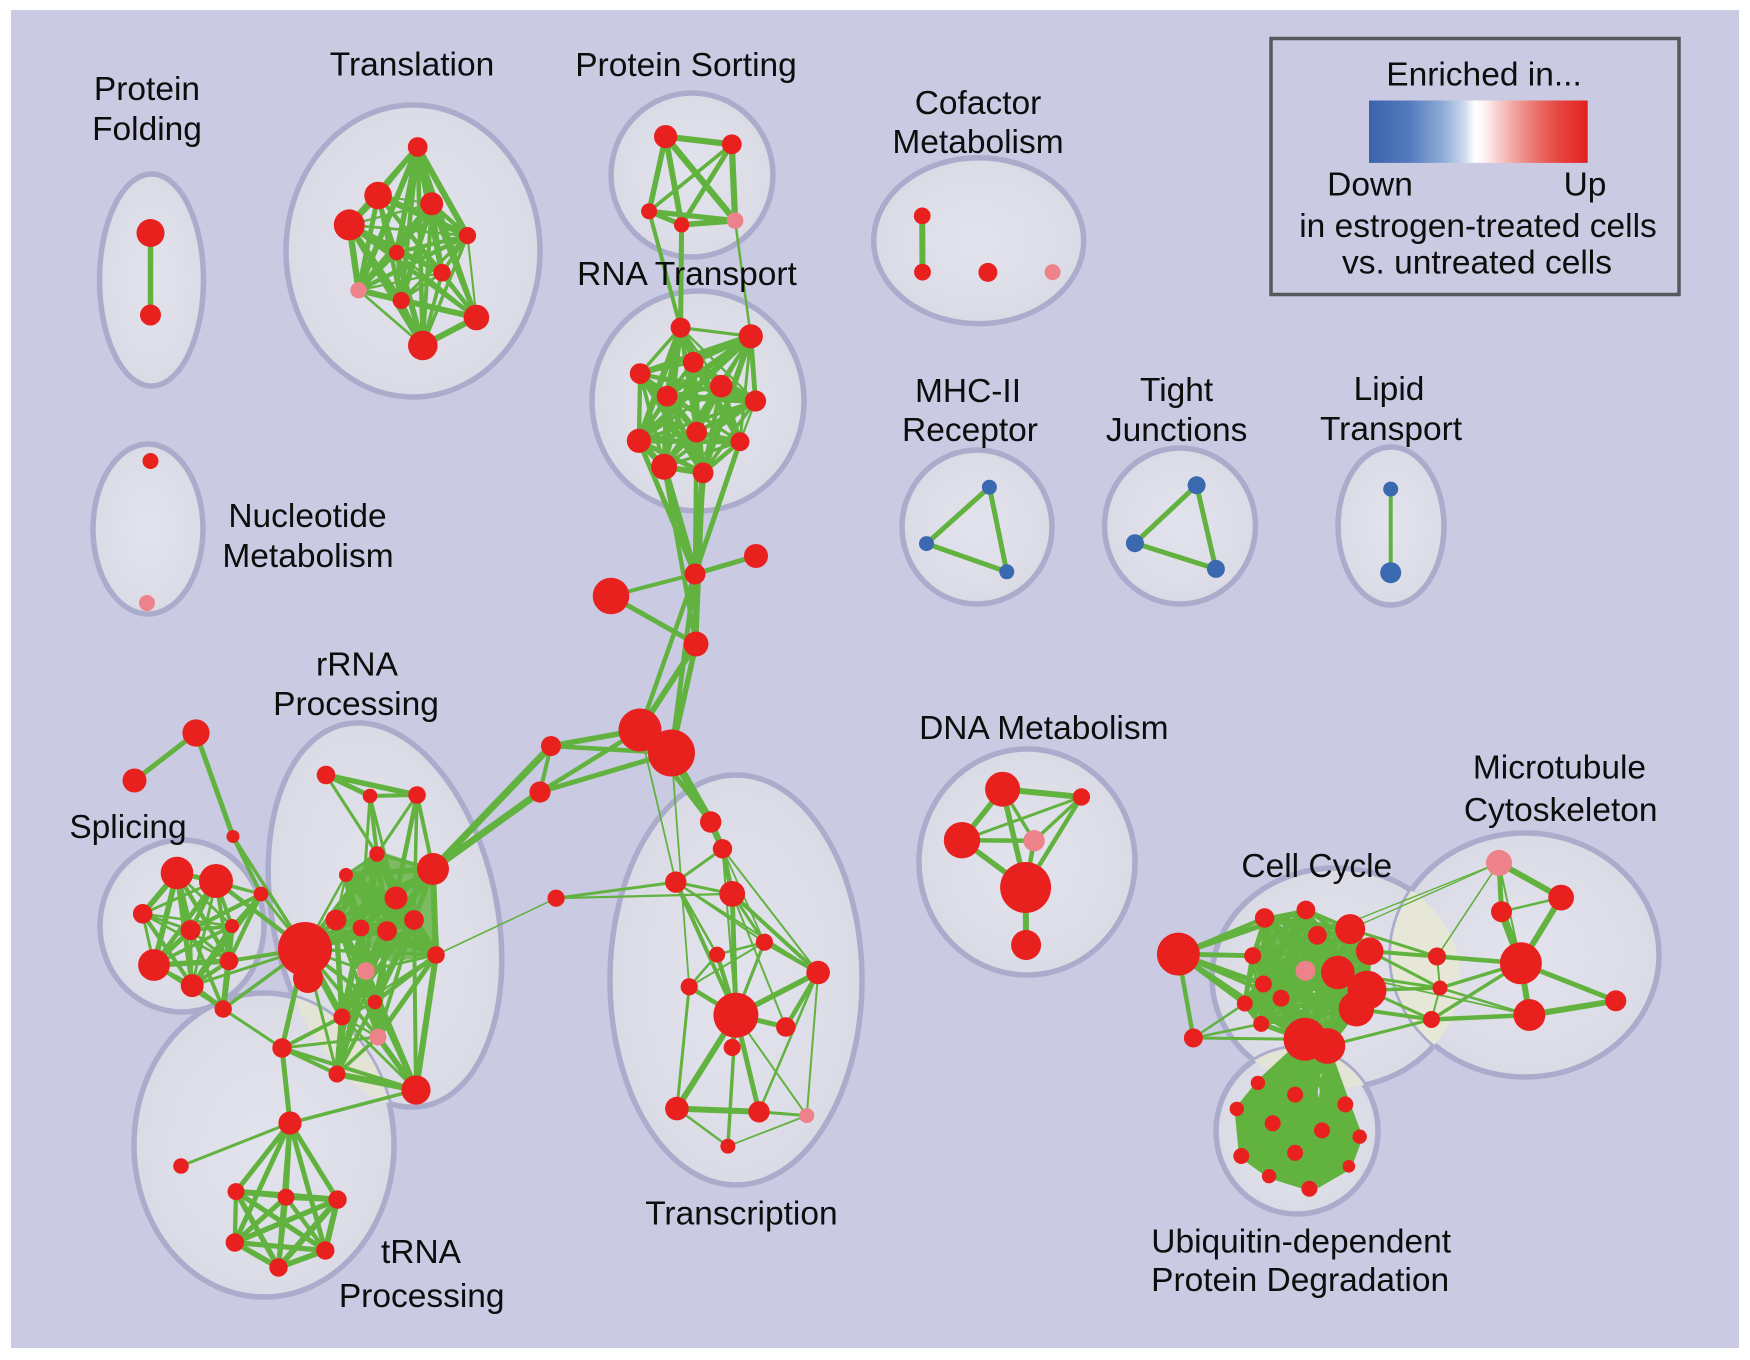  Describe the element at coordinates (1043, 728) in the screenshot. I see `svg-text: DNA Metabolism` at that location.